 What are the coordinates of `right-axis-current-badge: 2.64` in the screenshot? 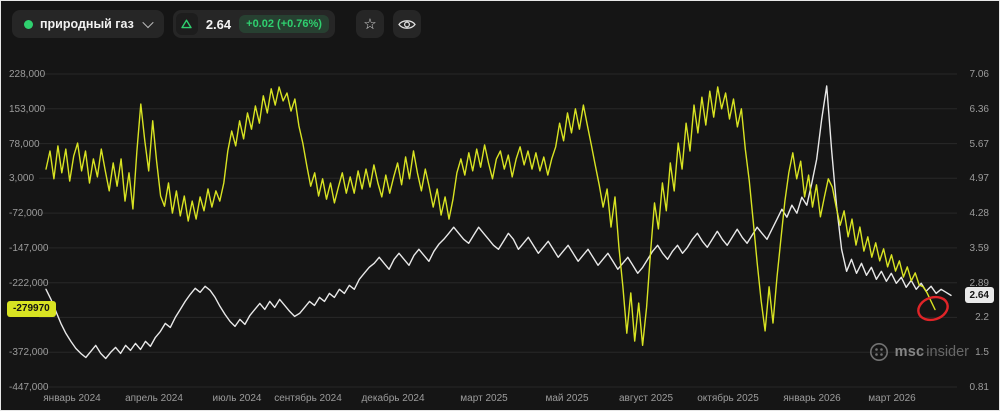 It's located at (979, 295).